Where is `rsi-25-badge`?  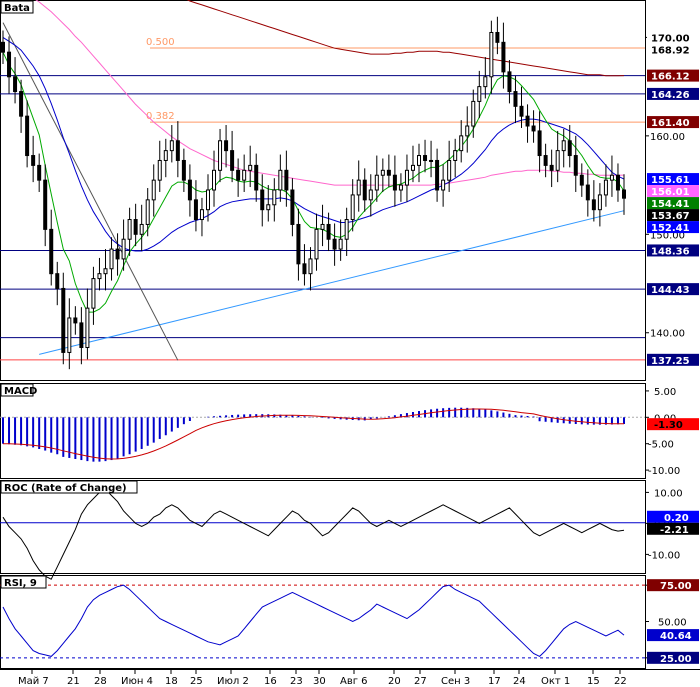 rsi-25-badge is located at coordinates (673, 657).